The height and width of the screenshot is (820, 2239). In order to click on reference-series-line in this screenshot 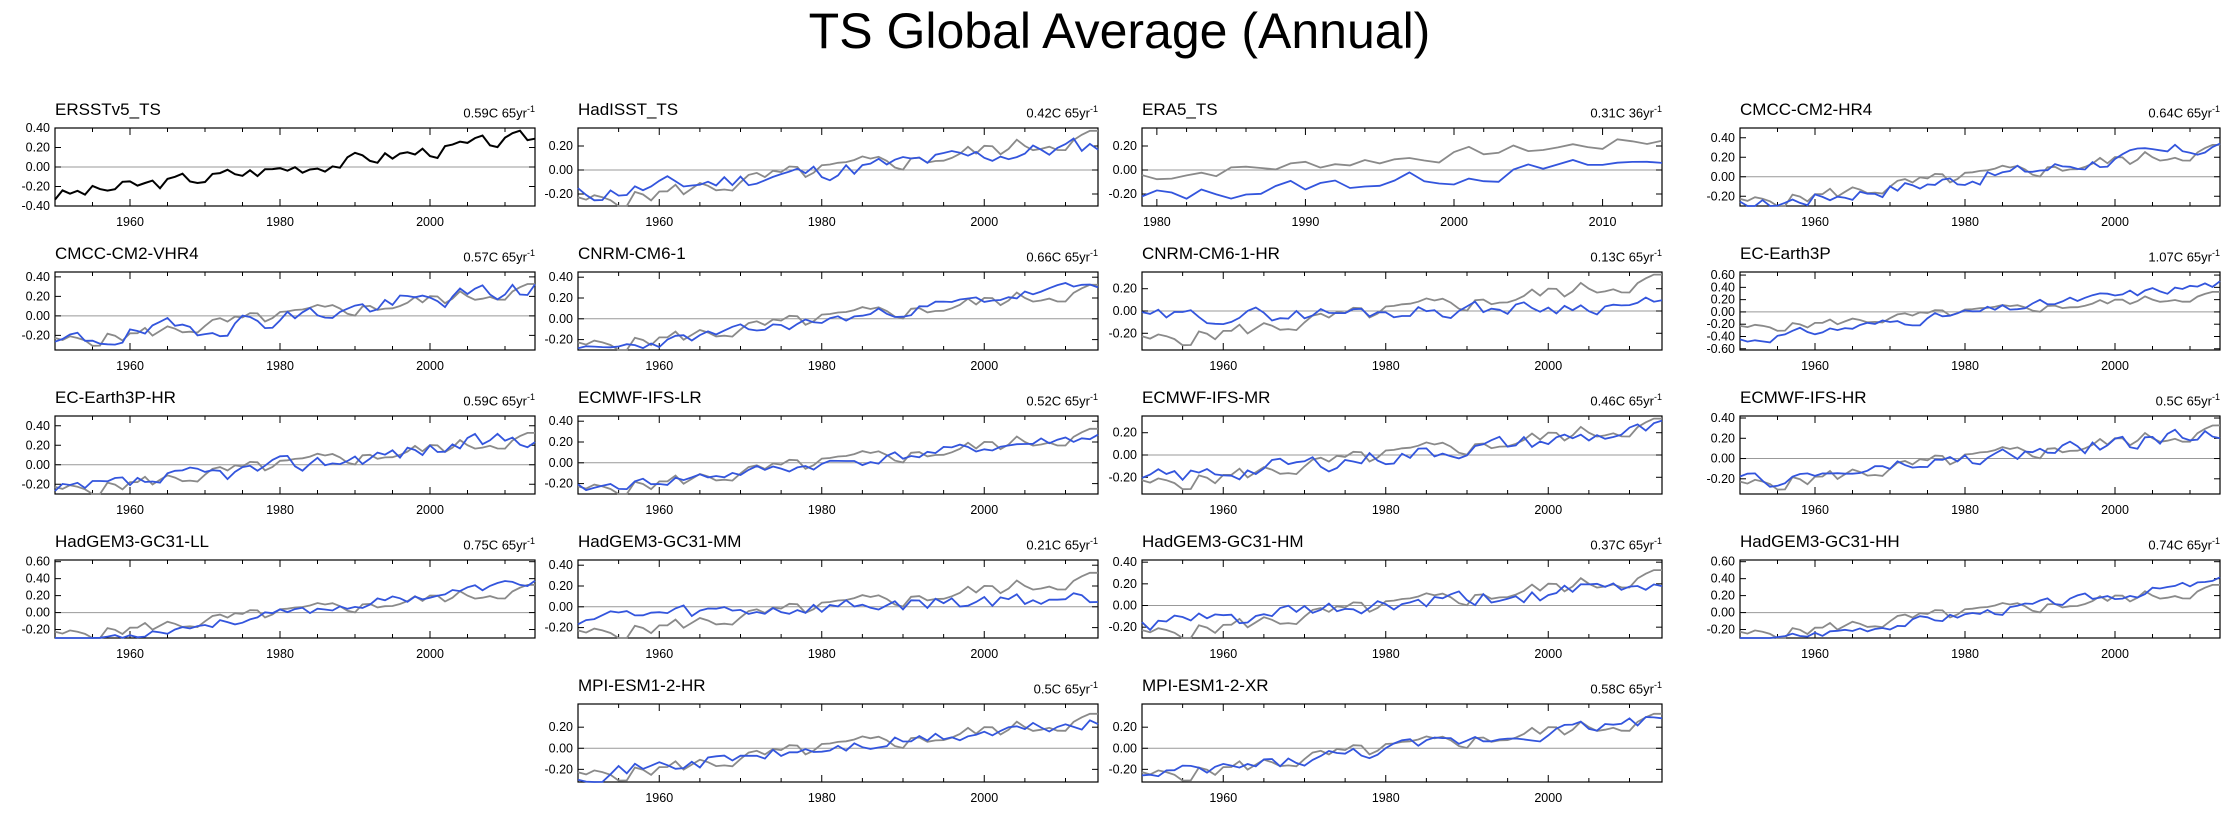, I will do `click(295, 165)`.